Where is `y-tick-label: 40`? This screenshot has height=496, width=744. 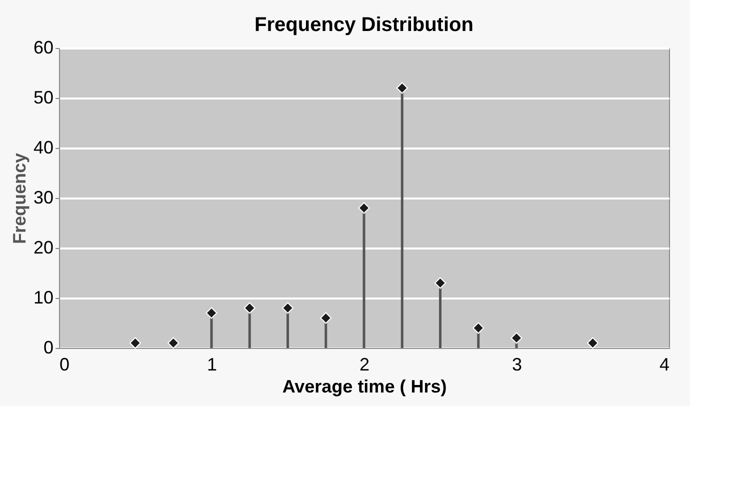
y-tick-label: 40 is located at coordinates (43, 148).